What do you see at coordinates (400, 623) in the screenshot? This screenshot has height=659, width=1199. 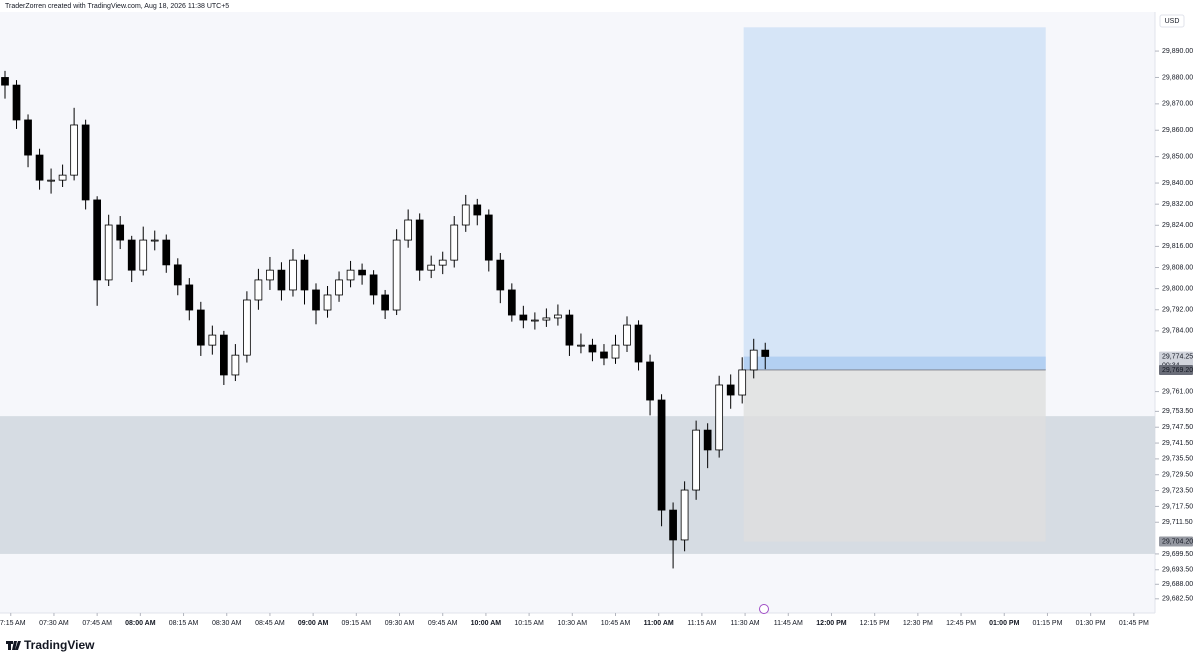 I see `x-tick-label: 09:30 AM` at bounding box center [400, 623].